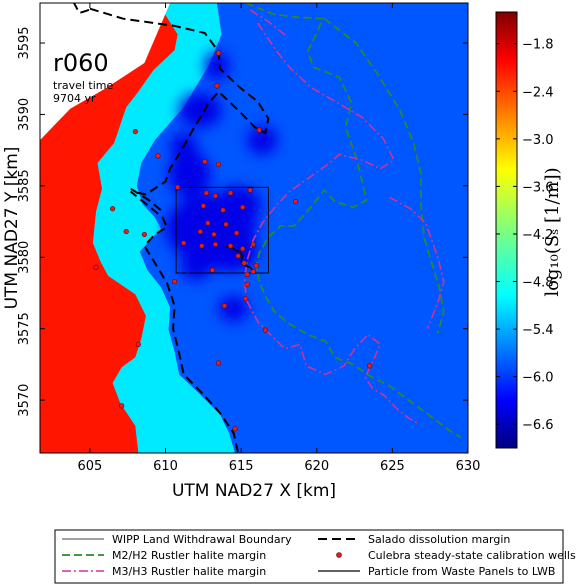 Image resolution: width=579 pixels, height=586 pixels. I want to click on y-tick-label: 3595, so click(24, 42).